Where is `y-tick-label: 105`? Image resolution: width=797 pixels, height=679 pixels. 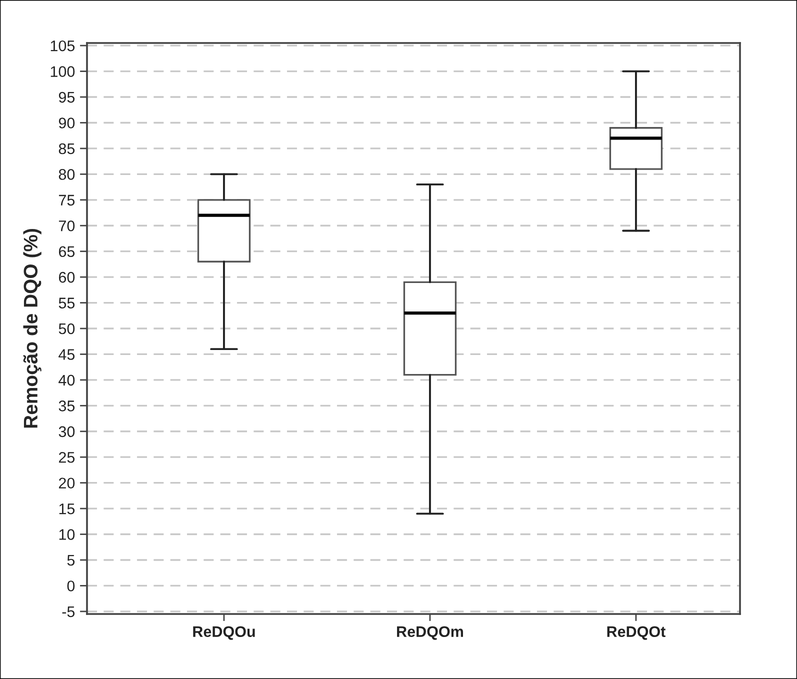 y-tick-label: 105 is located at coordinates (62, 46).